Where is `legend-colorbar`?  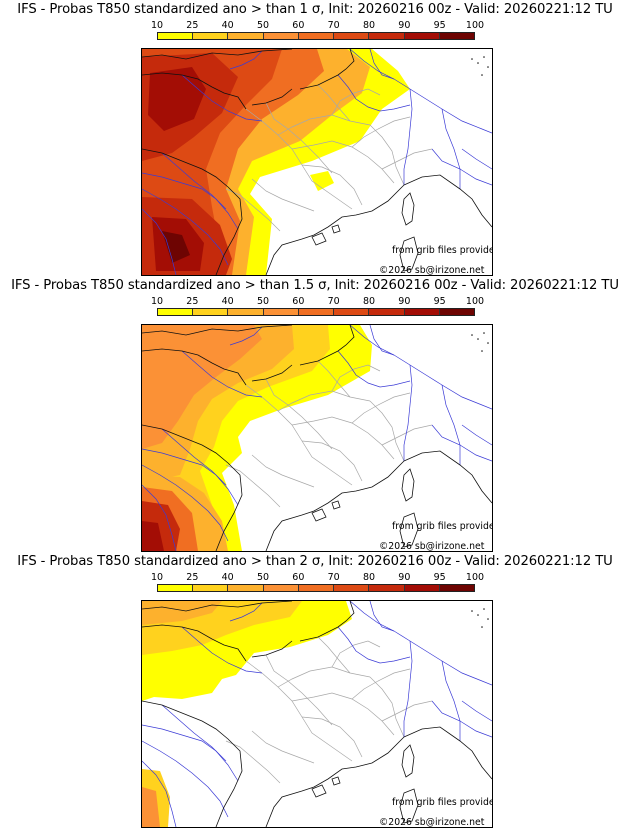 legend-colorbar is located at coordinates (316, 312).